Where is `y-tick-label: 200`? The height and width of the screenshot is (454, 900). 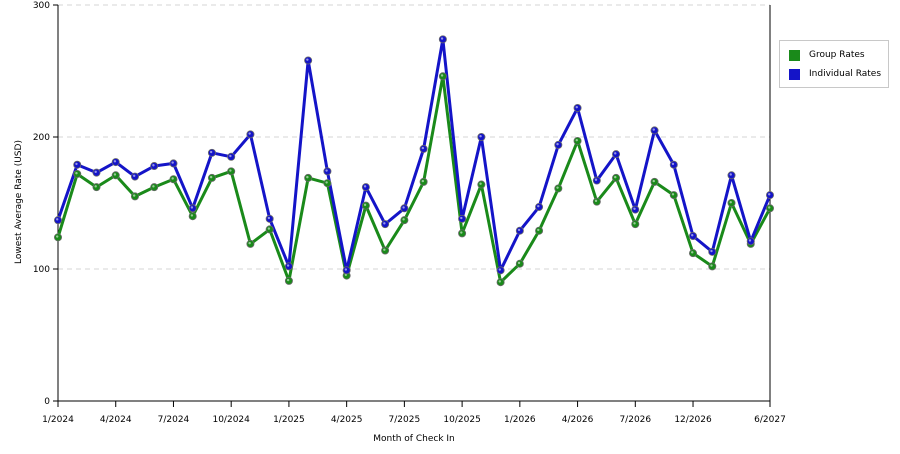 y-tick-label: 200 is located at coordinates (41, 138).